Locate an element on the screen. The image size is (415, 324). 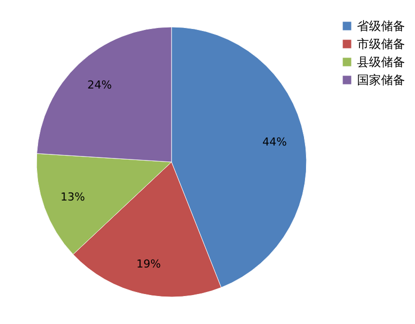
legend-label: 县级储备 is located at coordinates (381, 62).